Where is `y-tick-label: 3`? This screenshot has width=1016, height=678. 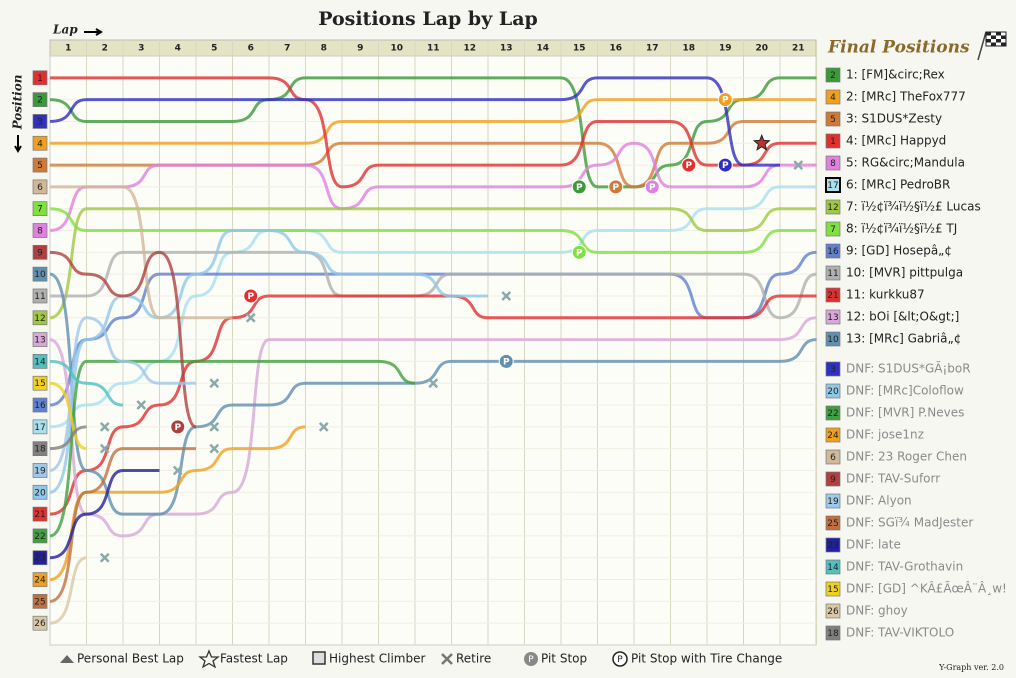 y-tick-label: 3 is located at coordinates (40, 122).